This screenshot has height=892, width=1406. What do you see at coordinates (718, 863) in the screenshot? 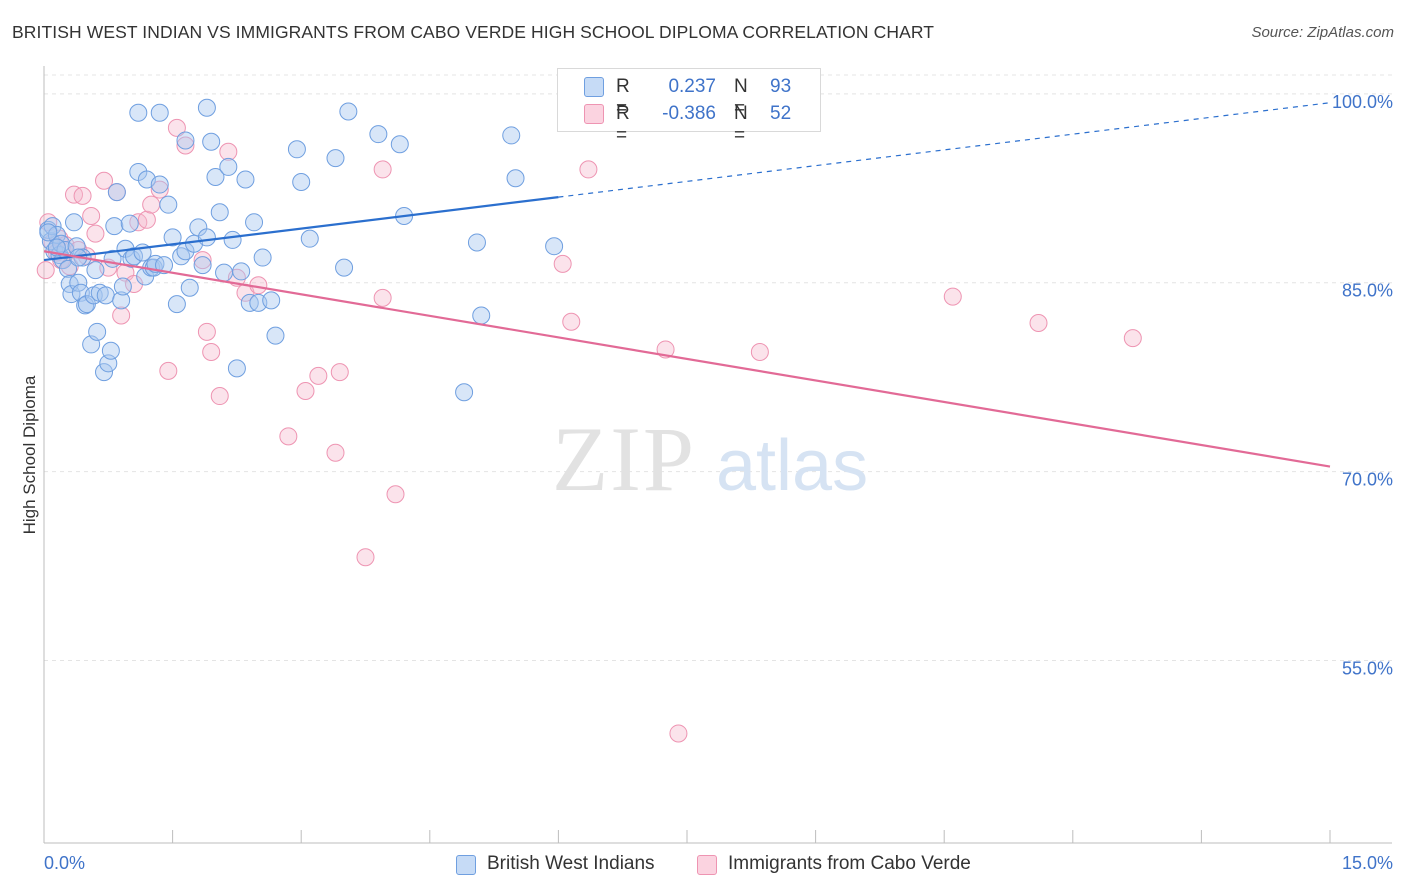
I see `x-tick-labels: 0.0% 15.0%` at bounding box center [718, 863].